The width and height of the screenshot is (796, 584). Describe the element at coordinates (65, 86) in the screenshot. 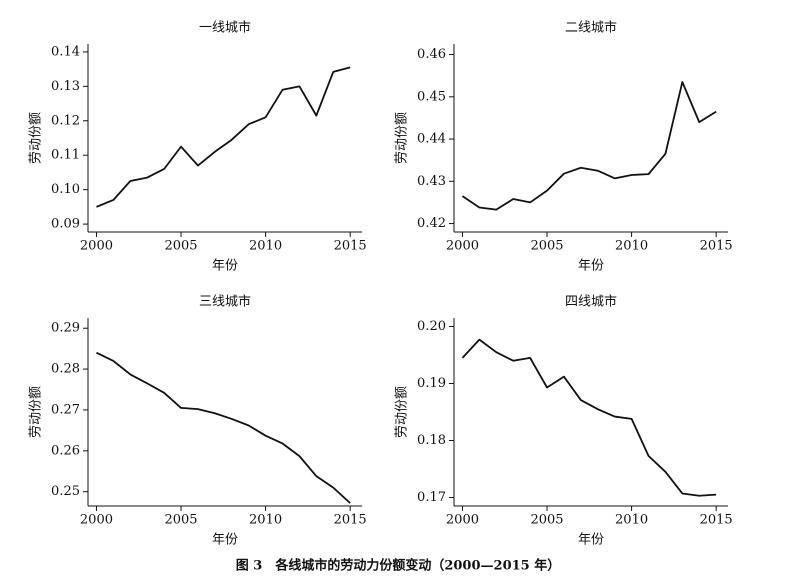

I see `y-tick-label: 0.13` at that location.